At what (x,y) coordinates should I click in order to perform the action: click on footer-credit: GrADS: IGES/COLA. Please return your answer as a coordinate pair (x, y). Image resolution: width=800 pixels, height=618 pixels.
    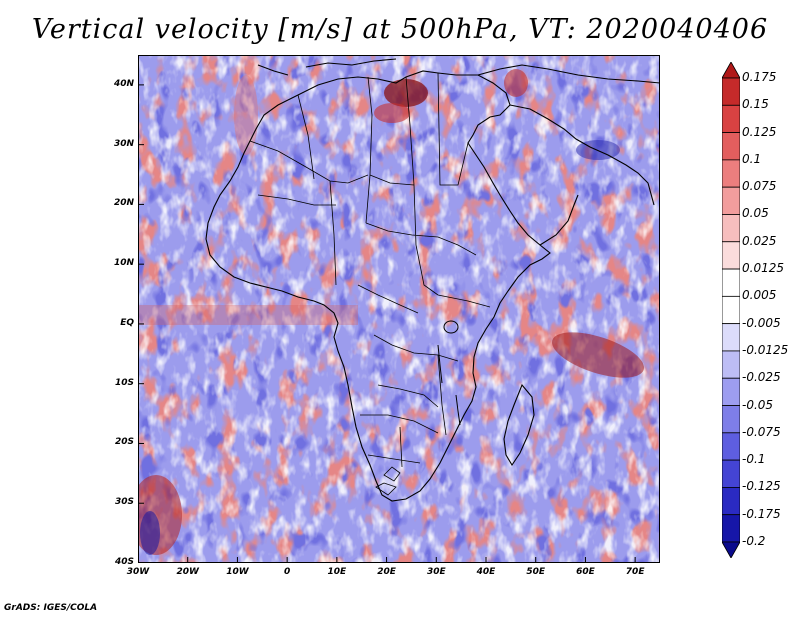
    Looking at the image, I should click on (51, 608).